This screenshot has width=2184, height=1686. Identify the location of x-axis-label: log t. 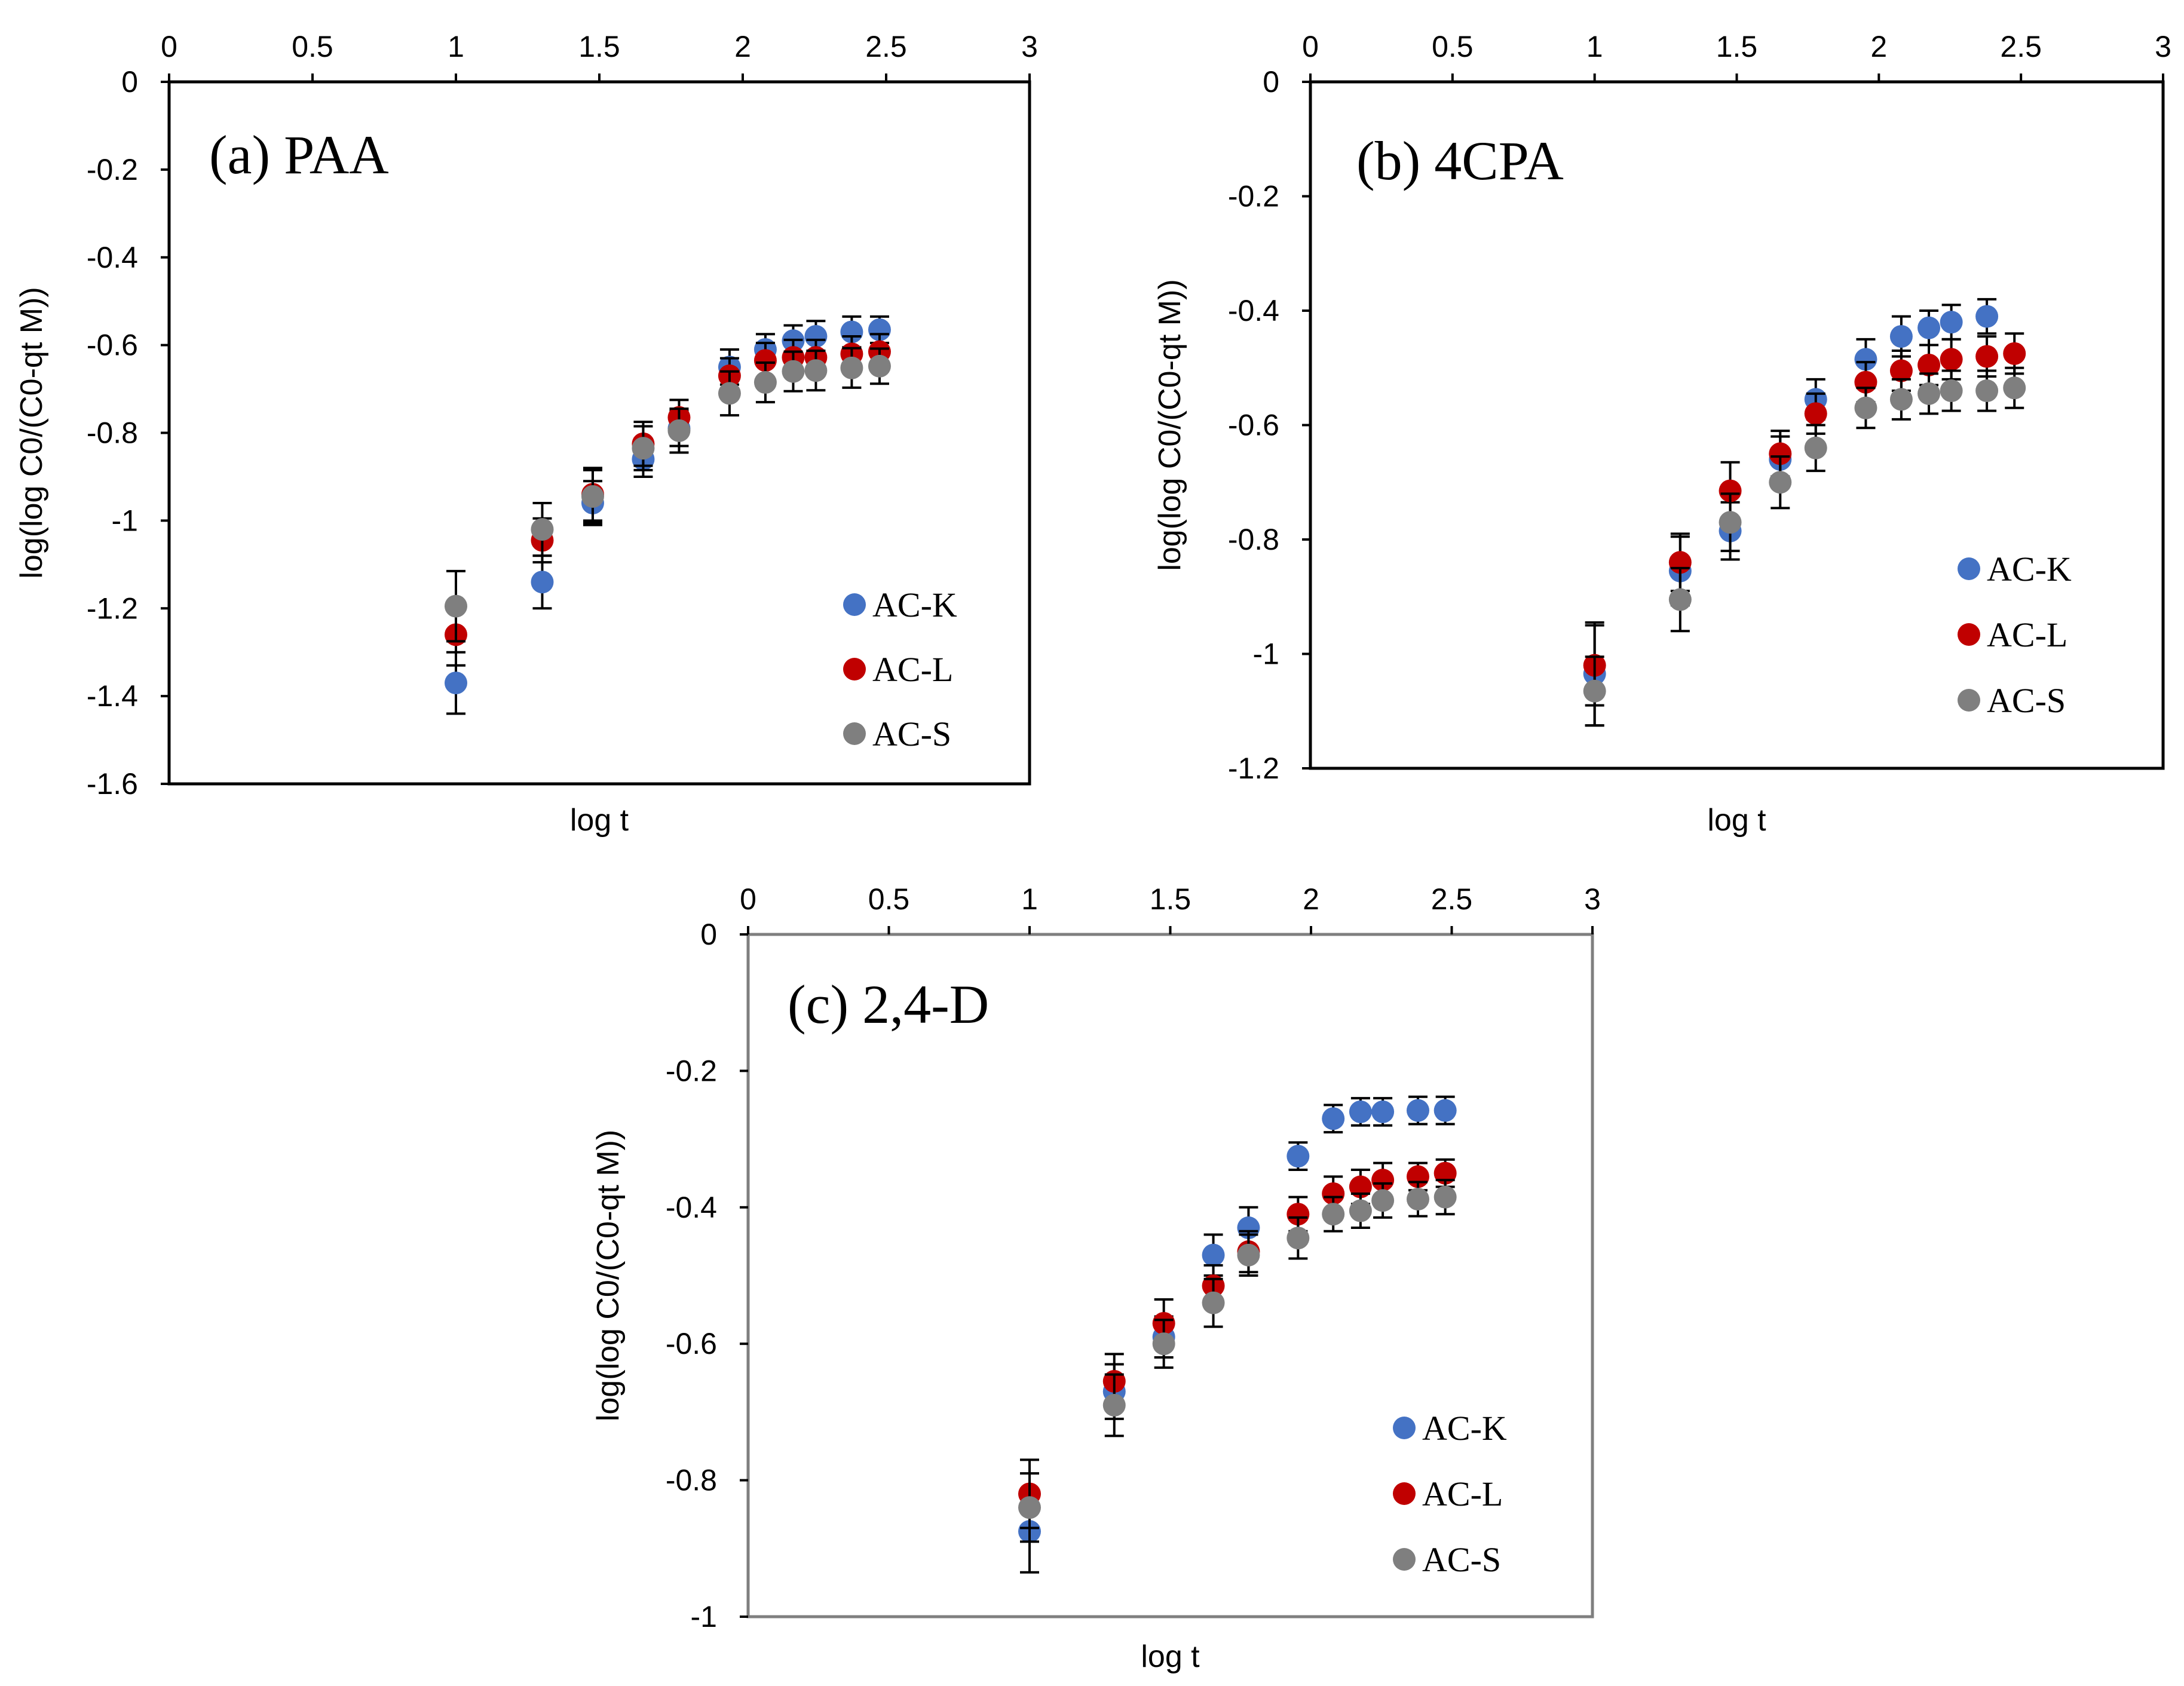
(1170, 1656).